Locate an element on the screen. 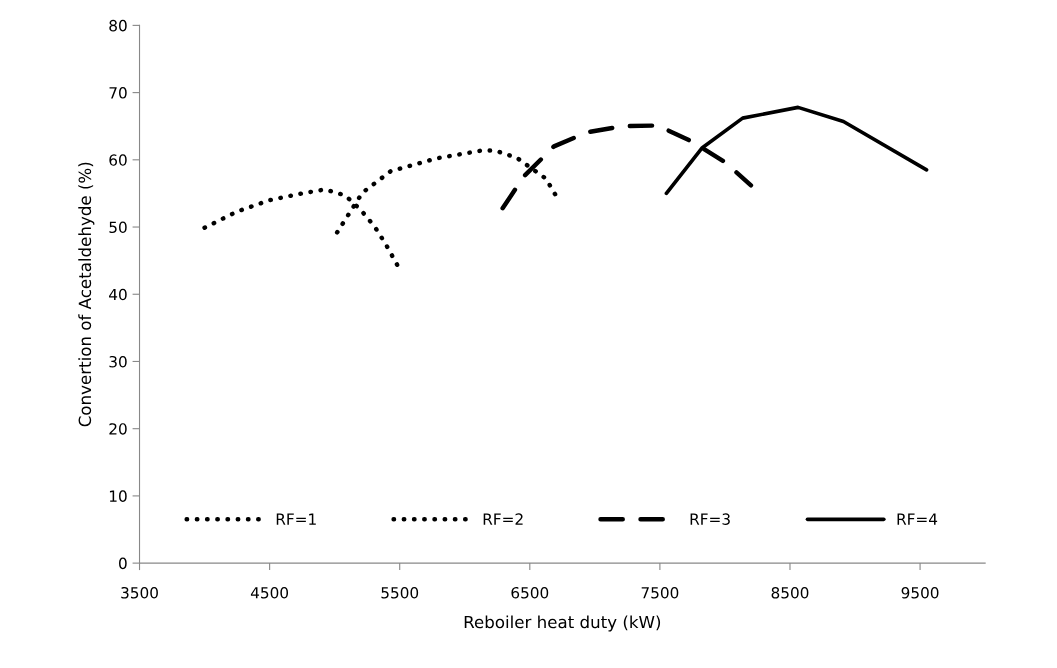  legend-label: RF=2 is located at coordinates (503, 519).